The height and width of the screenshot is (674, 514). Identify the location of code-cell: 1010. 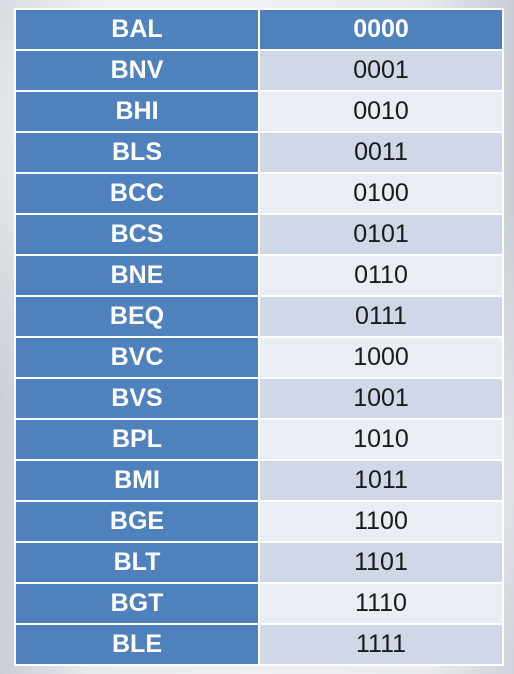
(381, 439).